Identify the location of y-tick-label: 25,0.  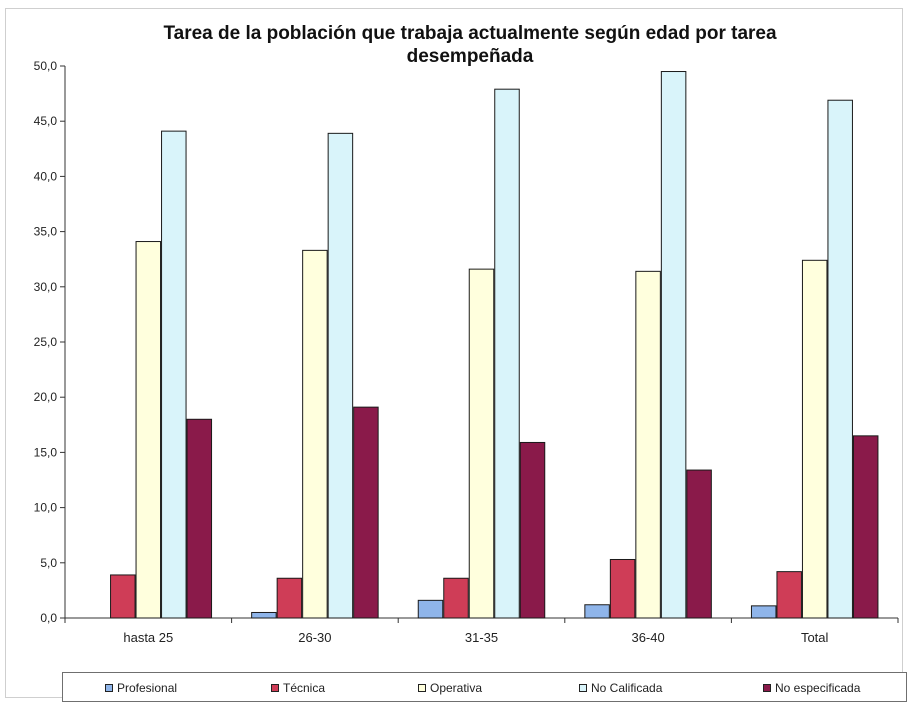
(46, 342).